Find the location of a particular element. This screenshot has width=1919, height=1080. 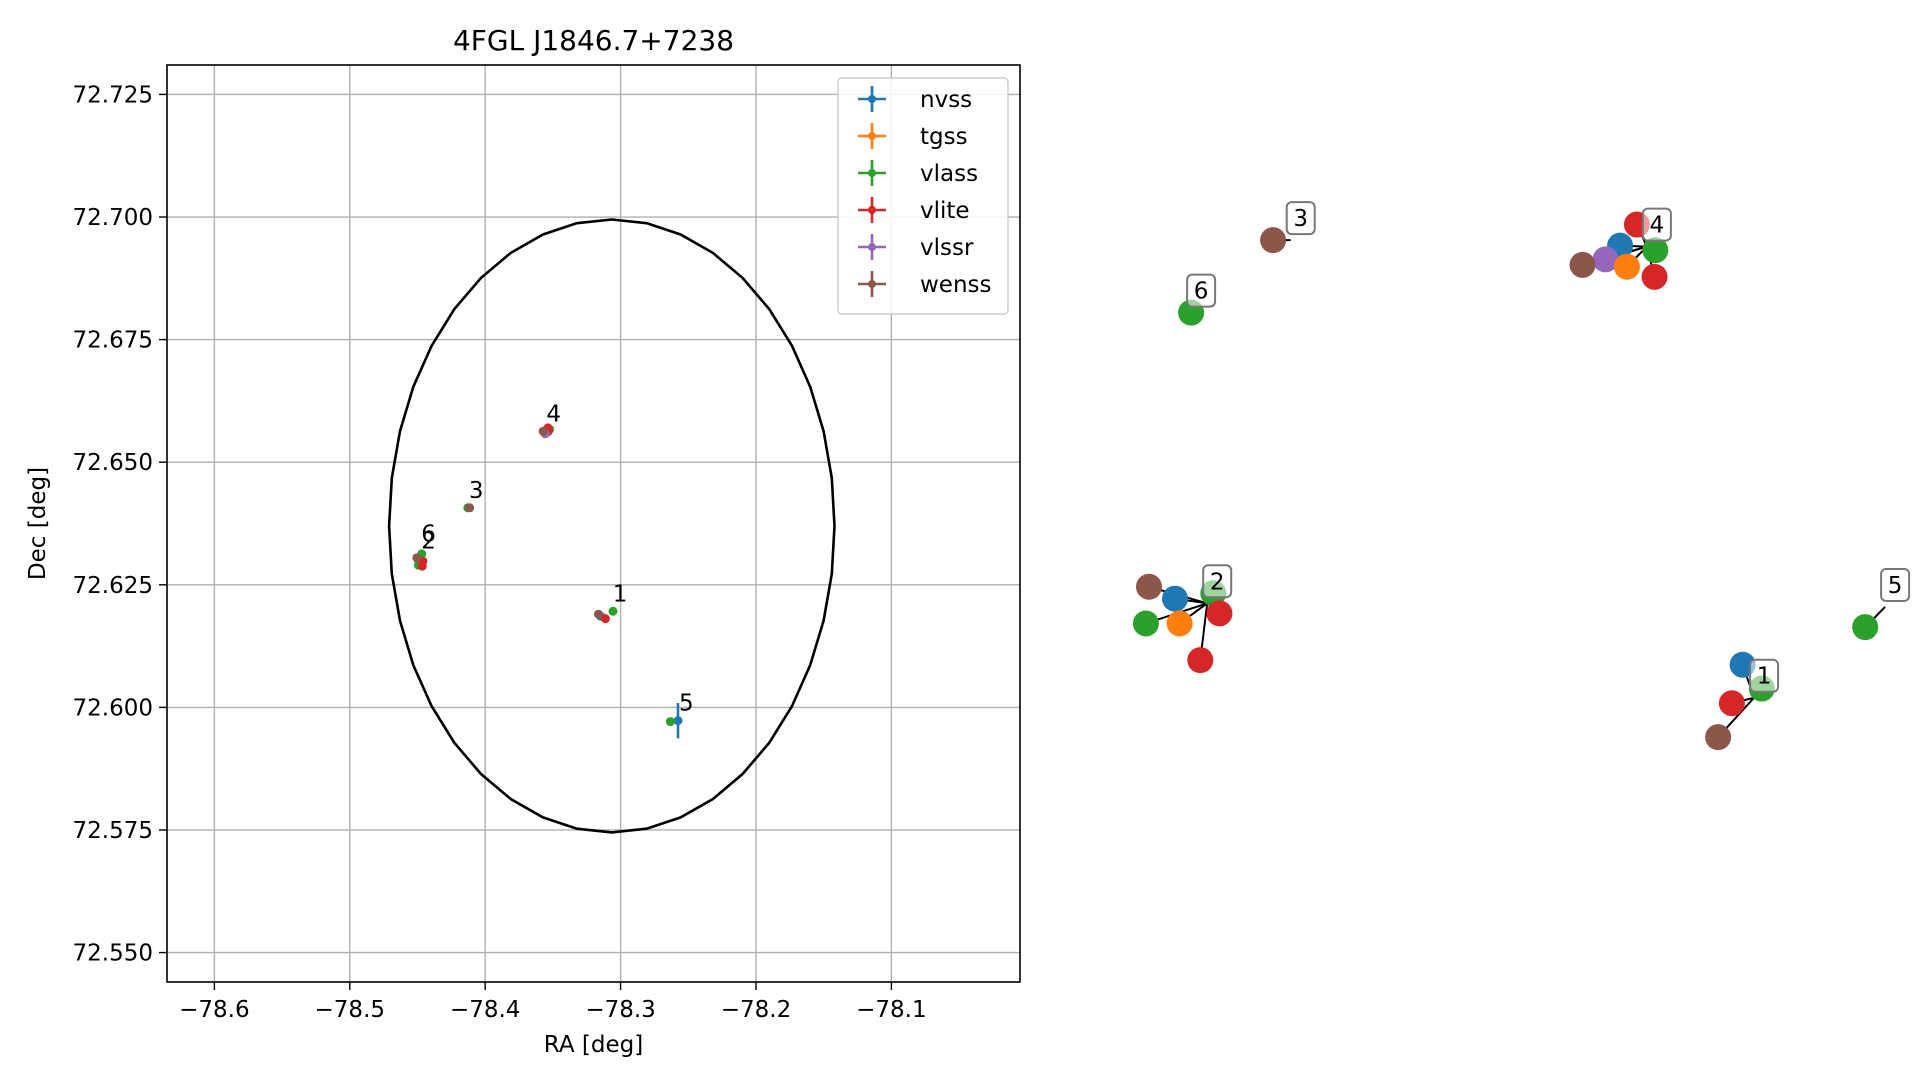

cluster-label-text: 4 is located at coordinates (1657, 226).